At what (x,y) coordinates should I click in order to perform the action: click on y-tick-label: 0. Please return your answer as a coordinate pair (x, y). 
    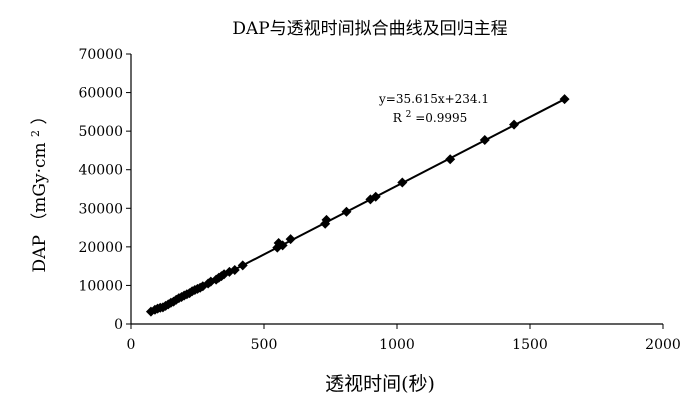
    Looking at the image, I should click on (118, 325).